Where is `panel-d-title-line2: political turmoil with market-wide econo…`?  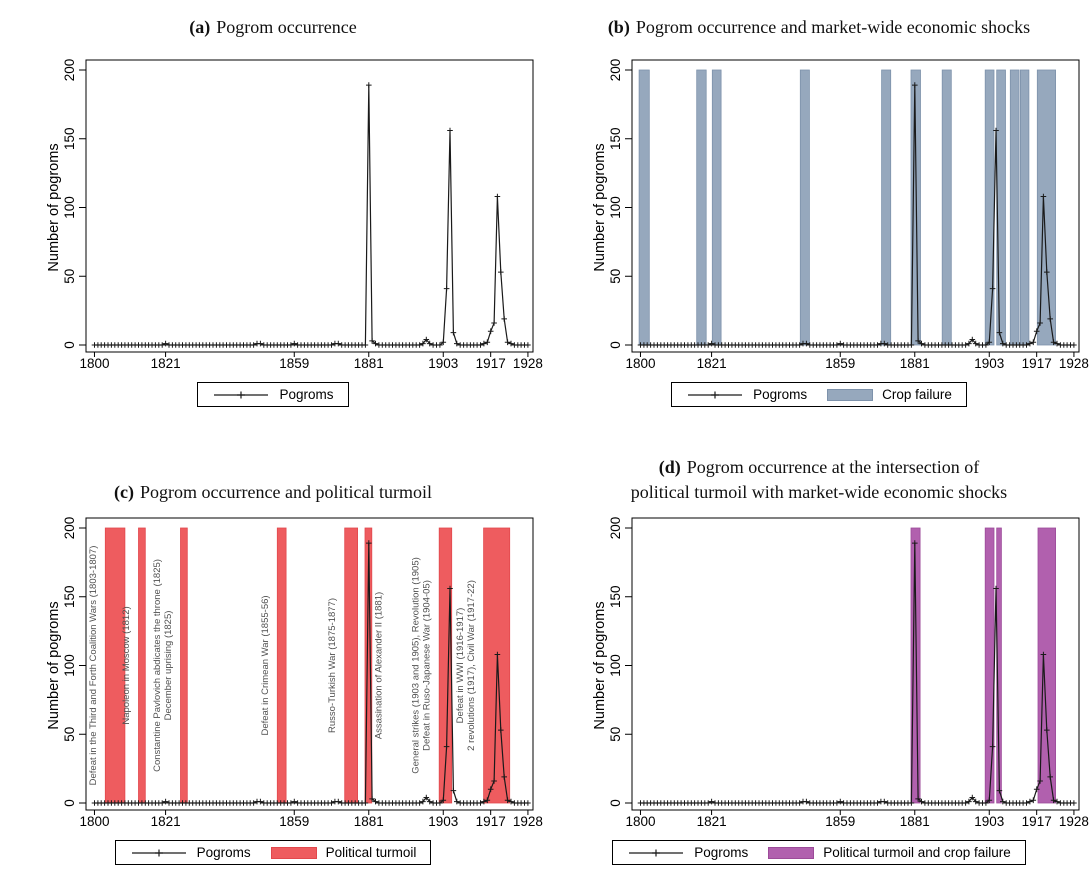
panel-d-title-line2: political turmoil with market-wide econo… is located at coordinates (819, 491).